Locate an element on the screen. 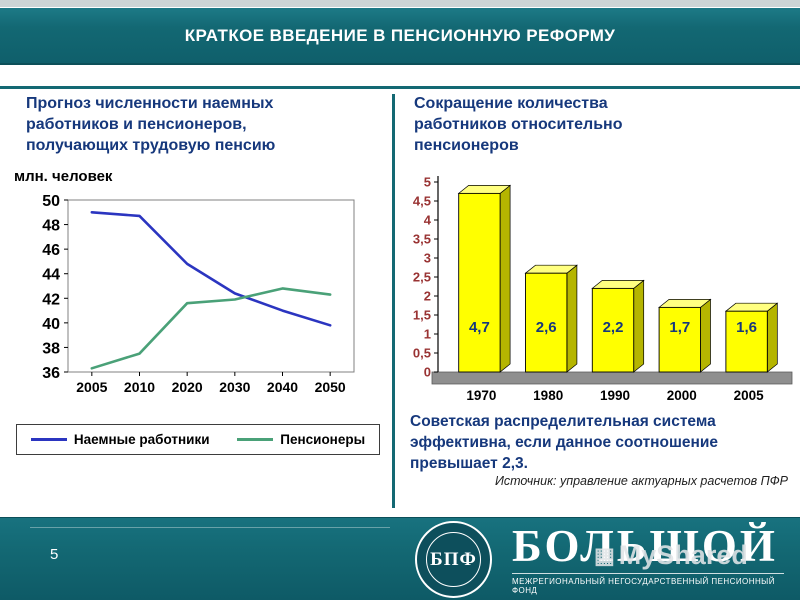 This screenshot has width=800, height=600. svg-text: 2,5 is located at coordinates (422, 277).